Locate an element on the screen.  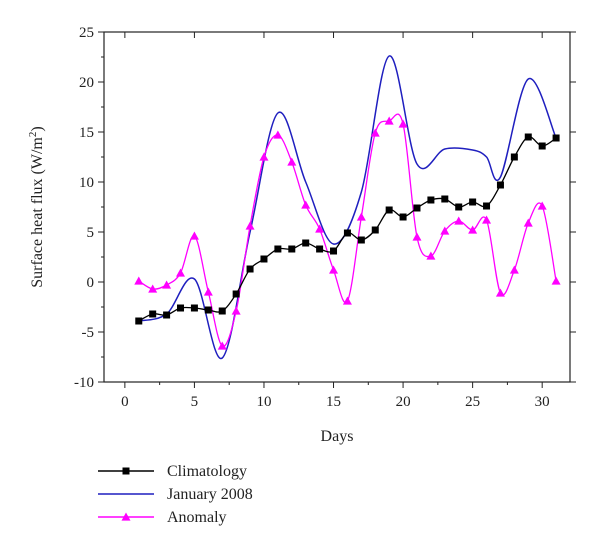
y-tick-label: -5 is located at coordinates (88, 333).